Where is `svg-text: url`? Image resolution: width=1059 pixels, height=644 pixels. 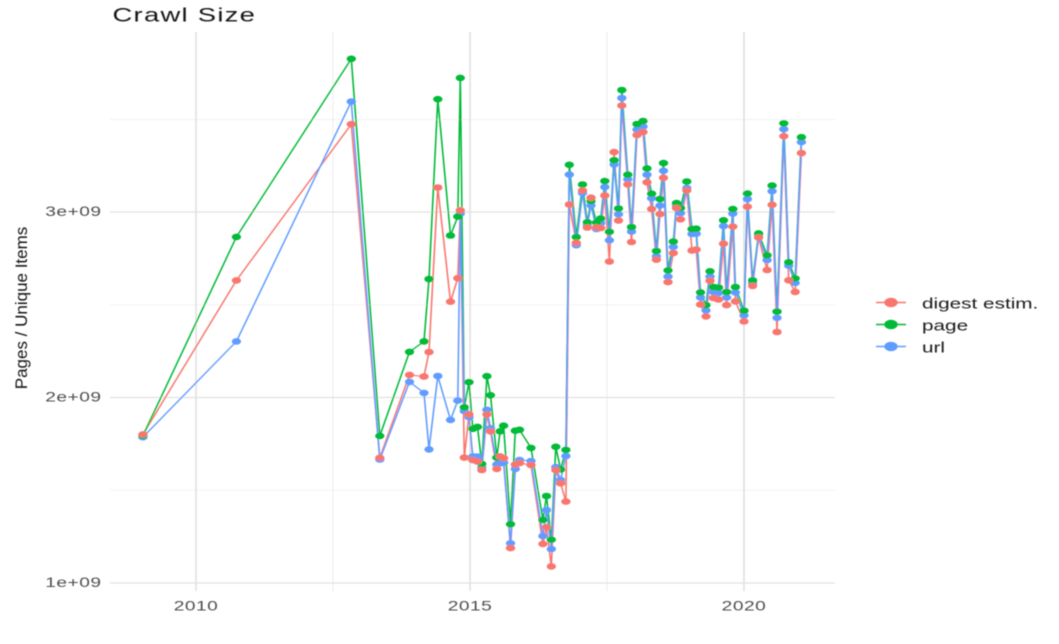 svg-text: url is located at coordinates (933, 347).